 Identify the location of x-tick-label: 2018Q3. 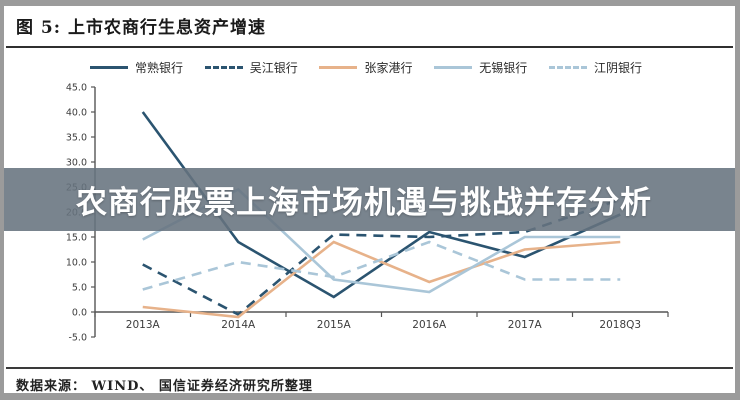
(620, 325).